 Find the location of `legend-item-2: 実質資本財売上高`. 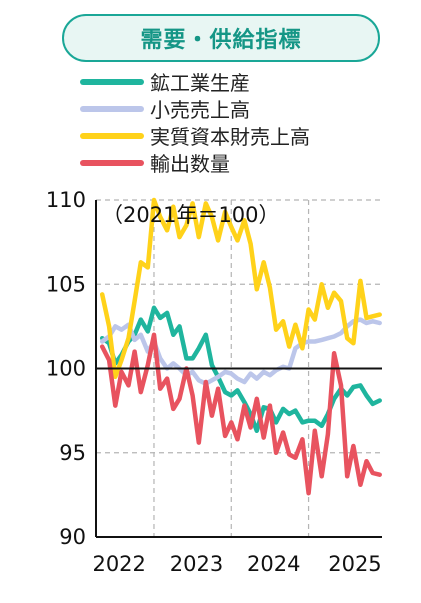

legend-item-2: 実質資本財売上高 is located at coordinates (195, 135).